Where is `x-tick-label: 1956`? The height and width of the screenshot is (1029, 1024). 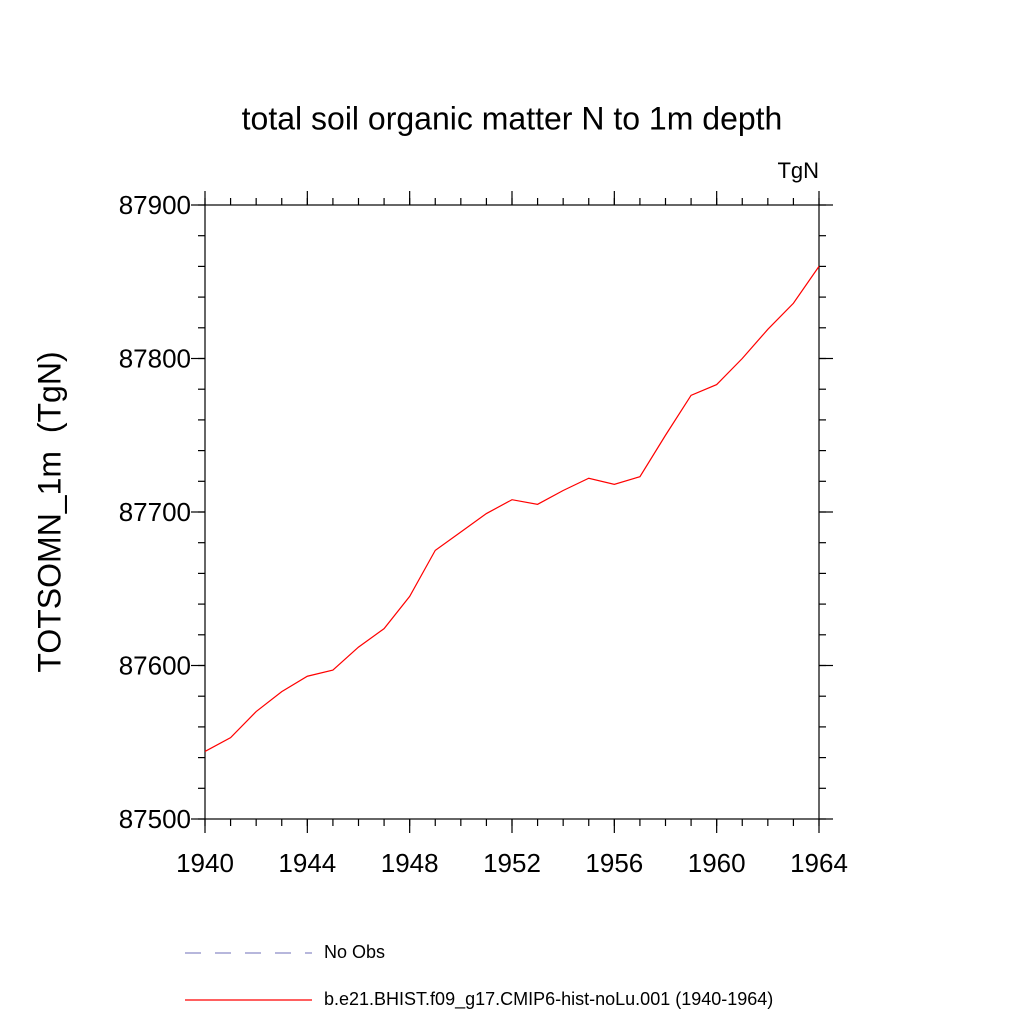 x-tick-label: 1956 is located at coordinates (614, 863).